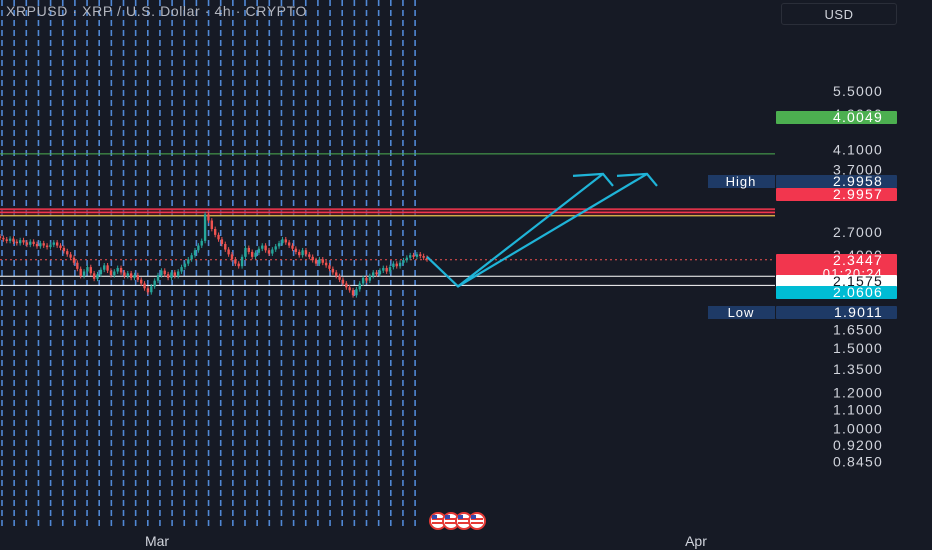 The width and height of the screenshot is (932, 550). Describe the element at coordinates (157, 541) in the screenshot. I see `x-tick-label: Mar` at that location.